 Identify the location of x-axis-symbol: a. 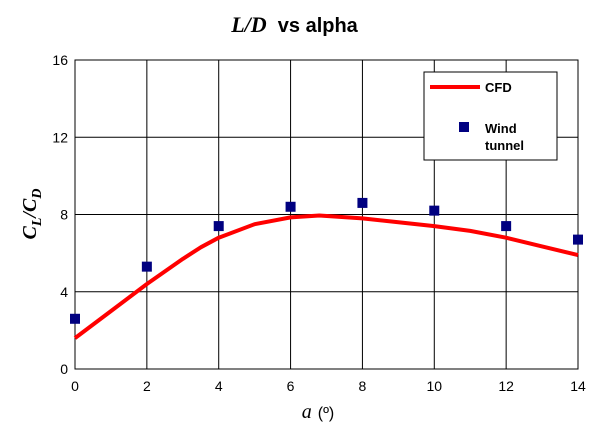
(307, 412).